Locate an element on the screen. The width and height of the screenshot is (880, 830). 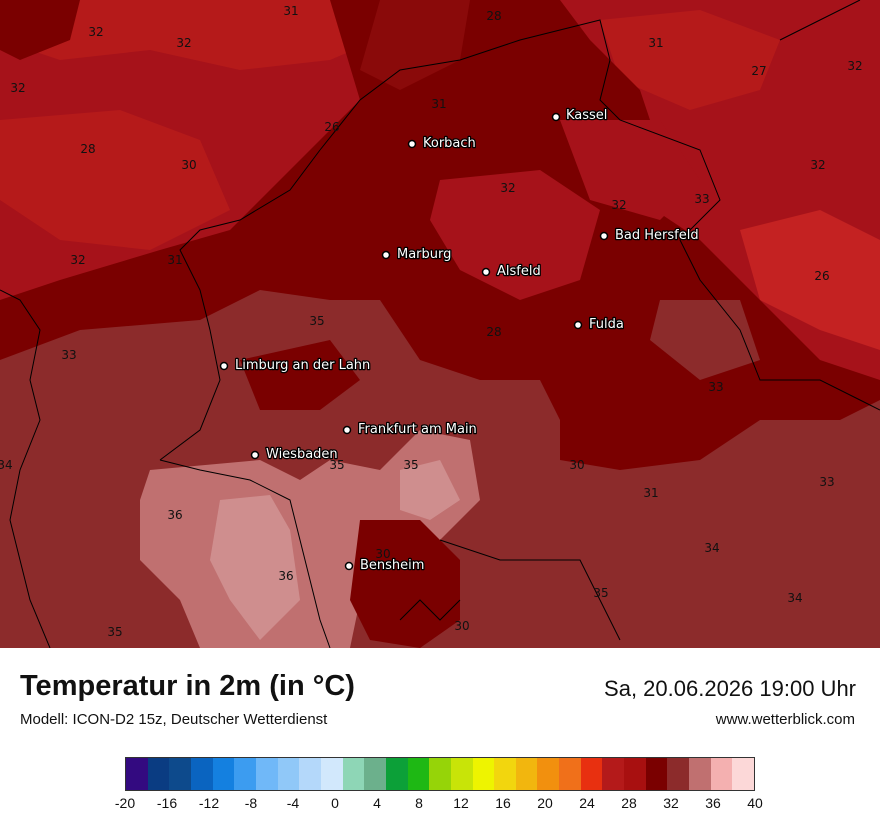
legend-tick-label: 28 is located at coordinates (629, 803).